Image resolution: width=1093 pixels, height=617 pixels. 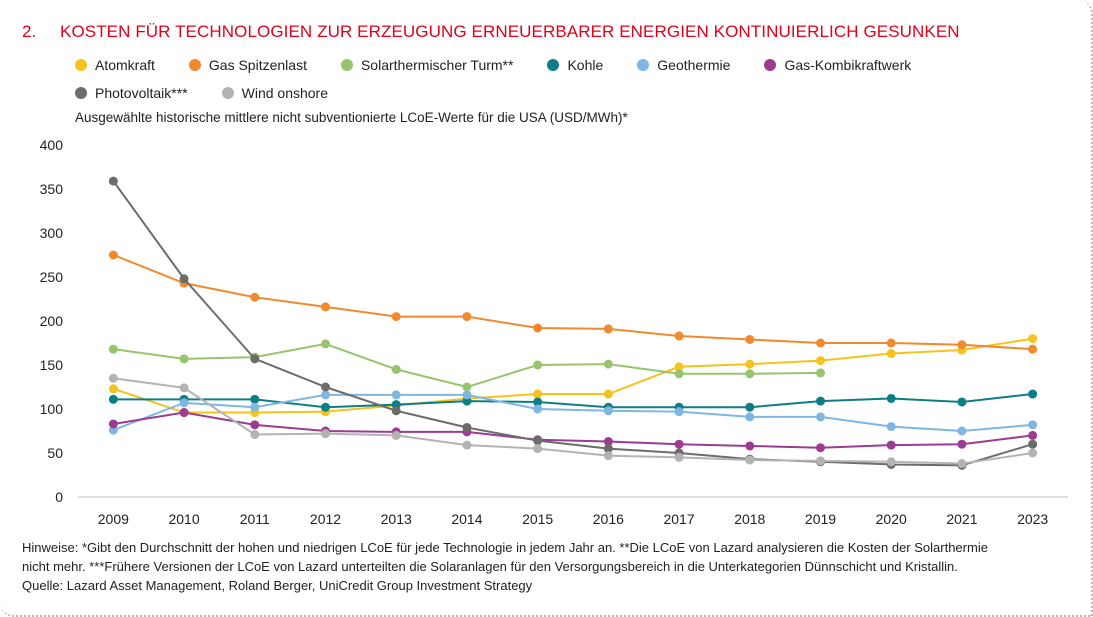 I want to click on x-tick-label: 2012, so click(x=325, y=519).